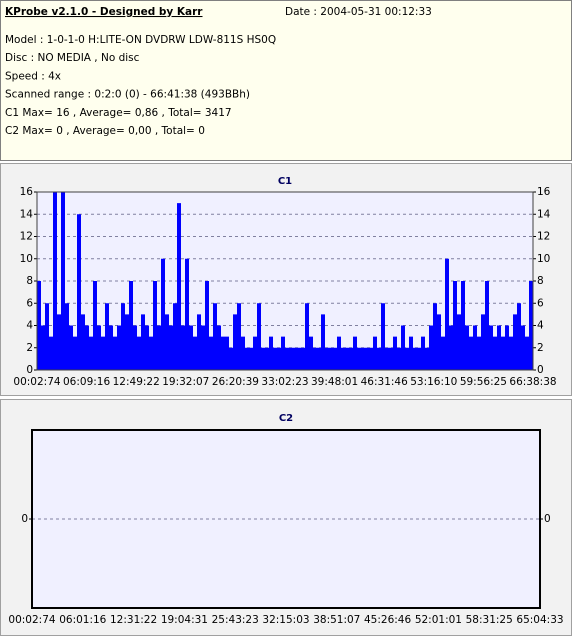 The width and height of the screenshot is (572, 636). I want to click on x-tick-label: 46:31:46, so click(384, 382).